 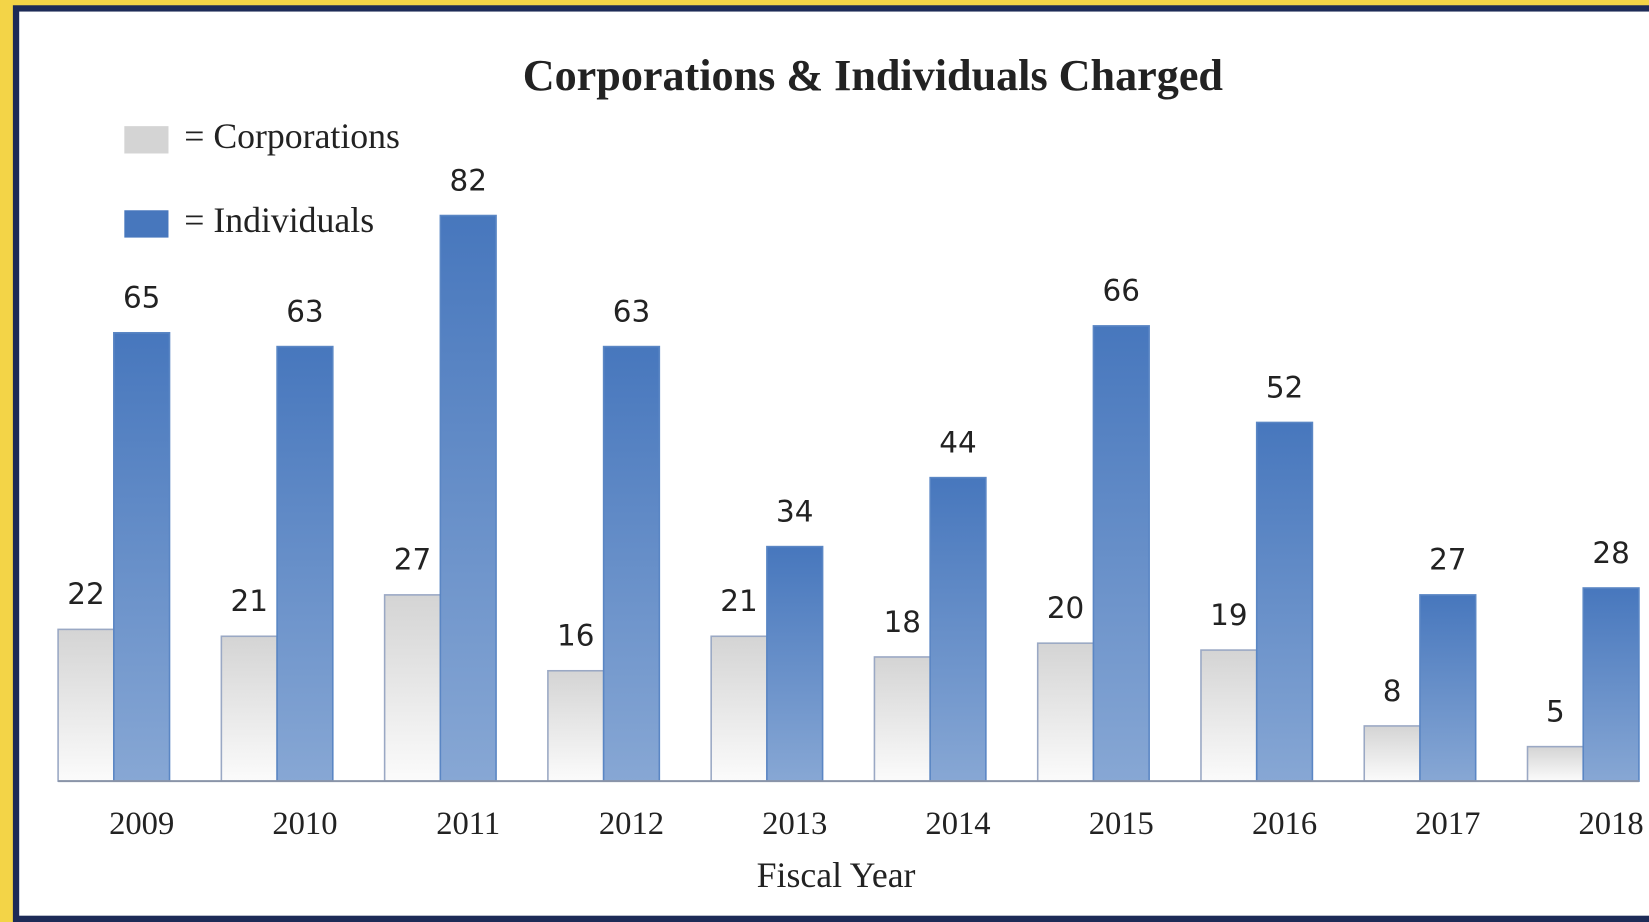 What do you see at coordinates (873, 75) in the screenshot?
I see `chart-title: Corporations & Individuals Charged` at bounding box center [873, 75].